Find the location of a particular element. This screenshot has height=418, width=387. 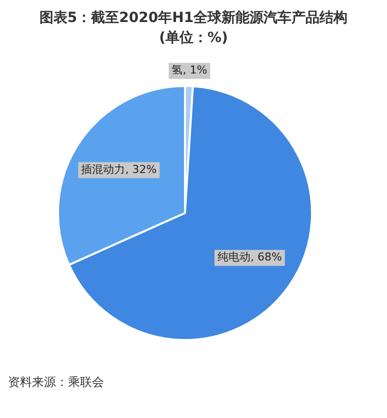

data-label: , 68% is located at coordinates (266, 257).